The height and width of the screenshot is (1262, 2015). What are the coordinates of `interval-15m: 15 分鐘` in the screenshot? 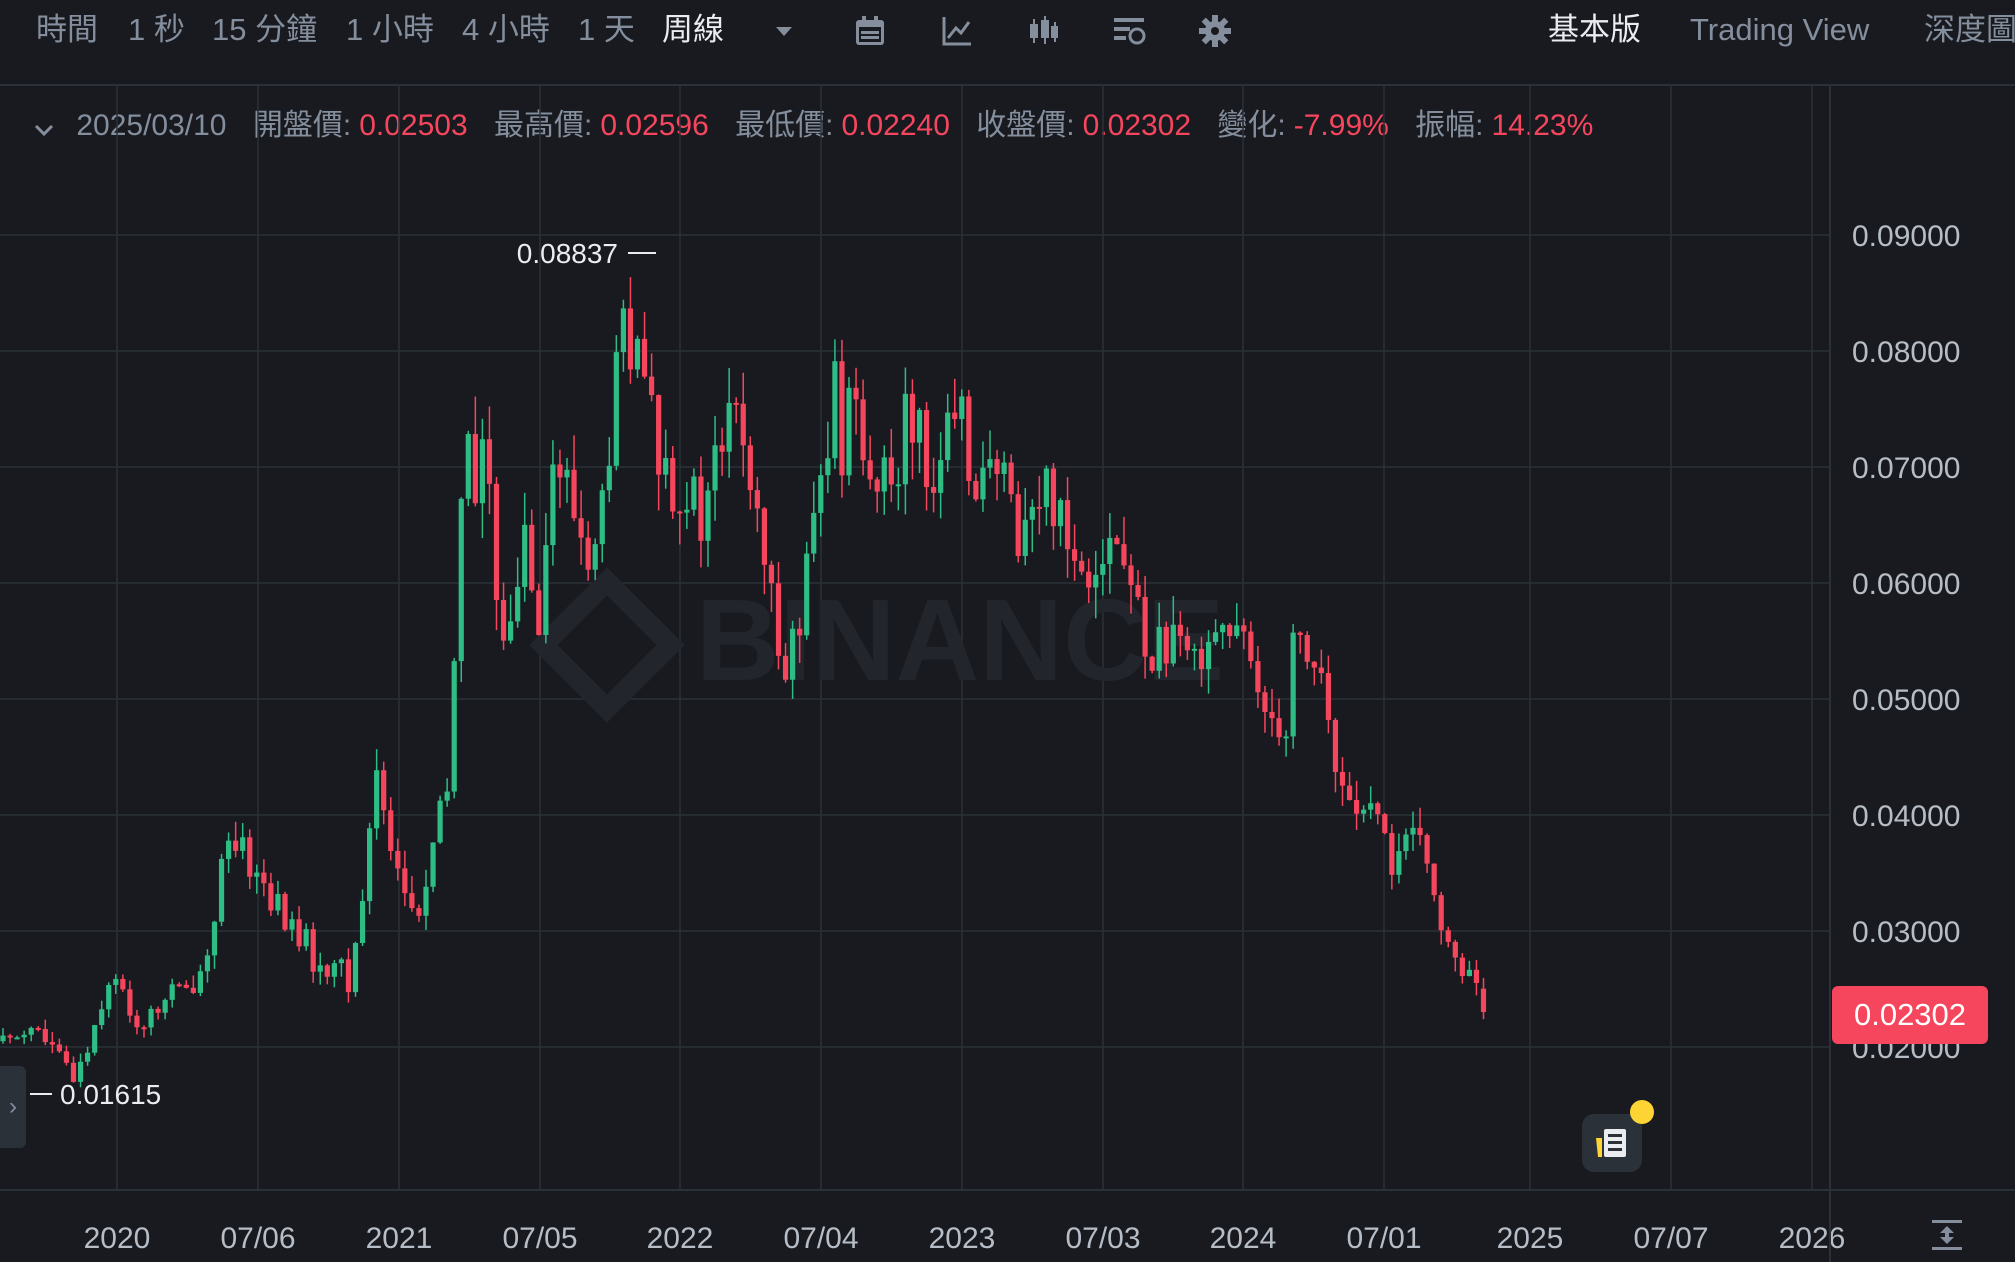 It's located at (265, 29).